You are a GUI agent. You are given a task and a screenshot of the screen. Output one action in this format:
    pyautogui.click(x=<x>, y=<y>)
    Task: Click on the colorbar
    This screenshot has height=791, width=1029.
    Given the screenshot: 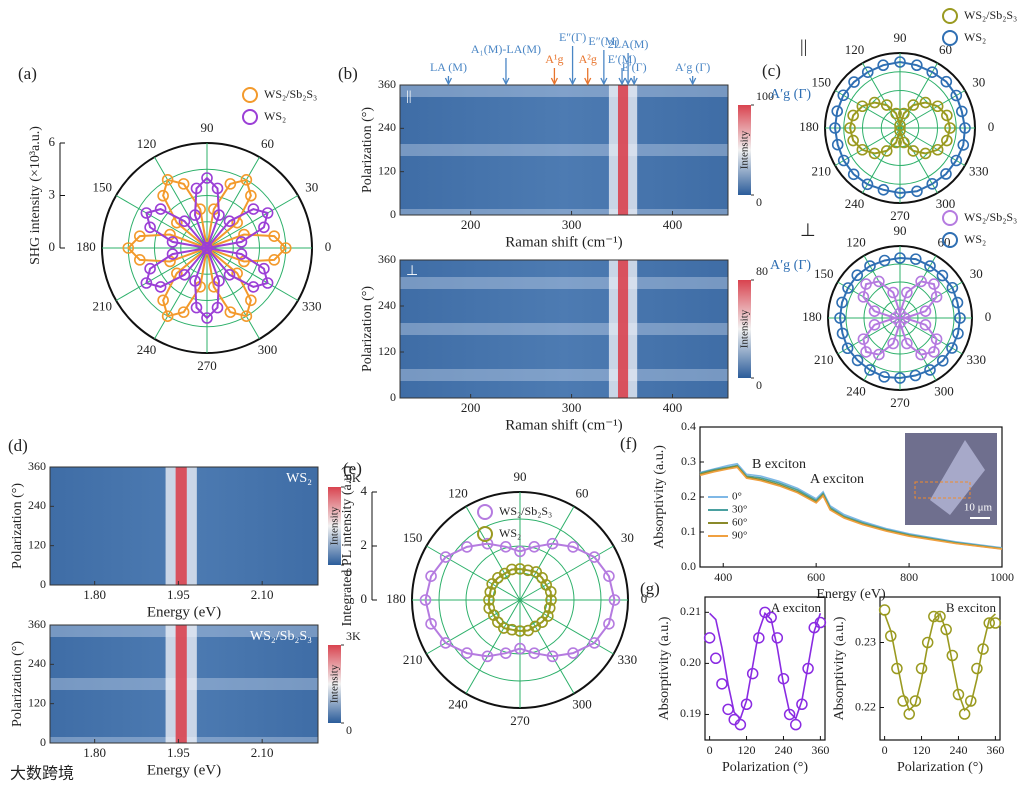 What is the action you would take?
    pyautogui.click(x=334, y=526)
    